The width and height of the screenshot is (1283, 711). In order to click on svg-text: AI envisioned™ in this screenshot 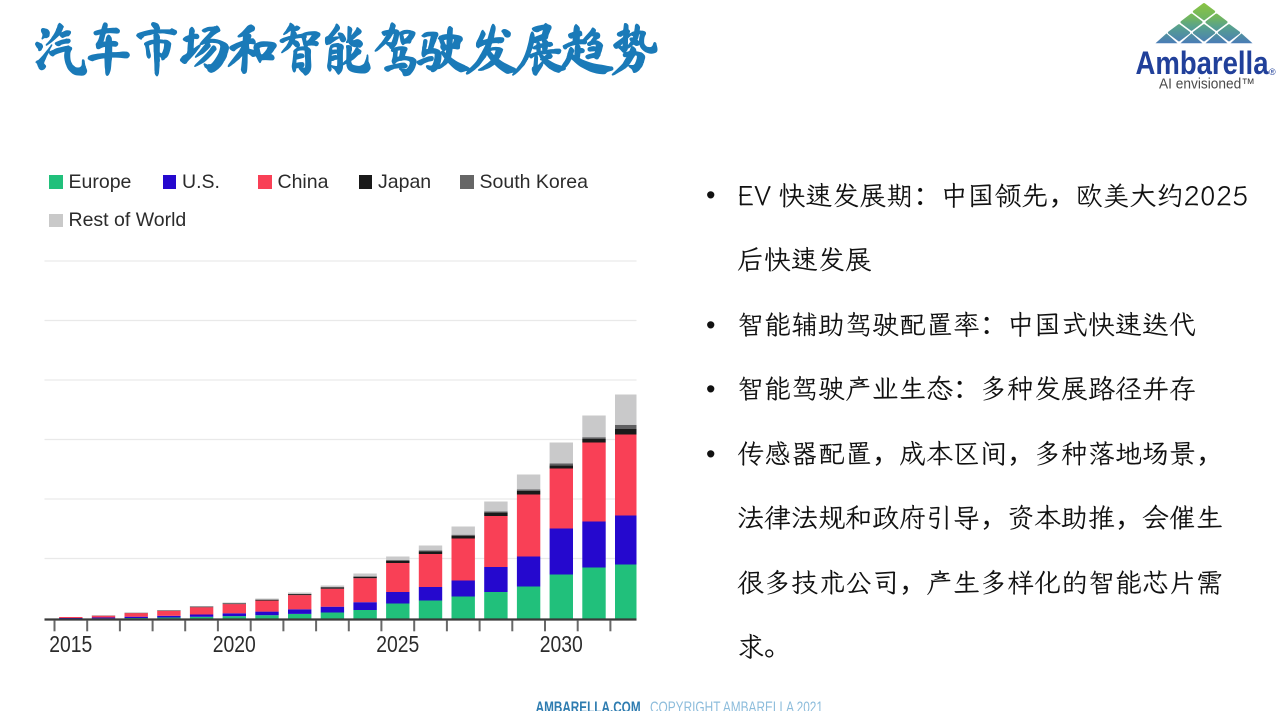, I will do `click(1207, 85)`.